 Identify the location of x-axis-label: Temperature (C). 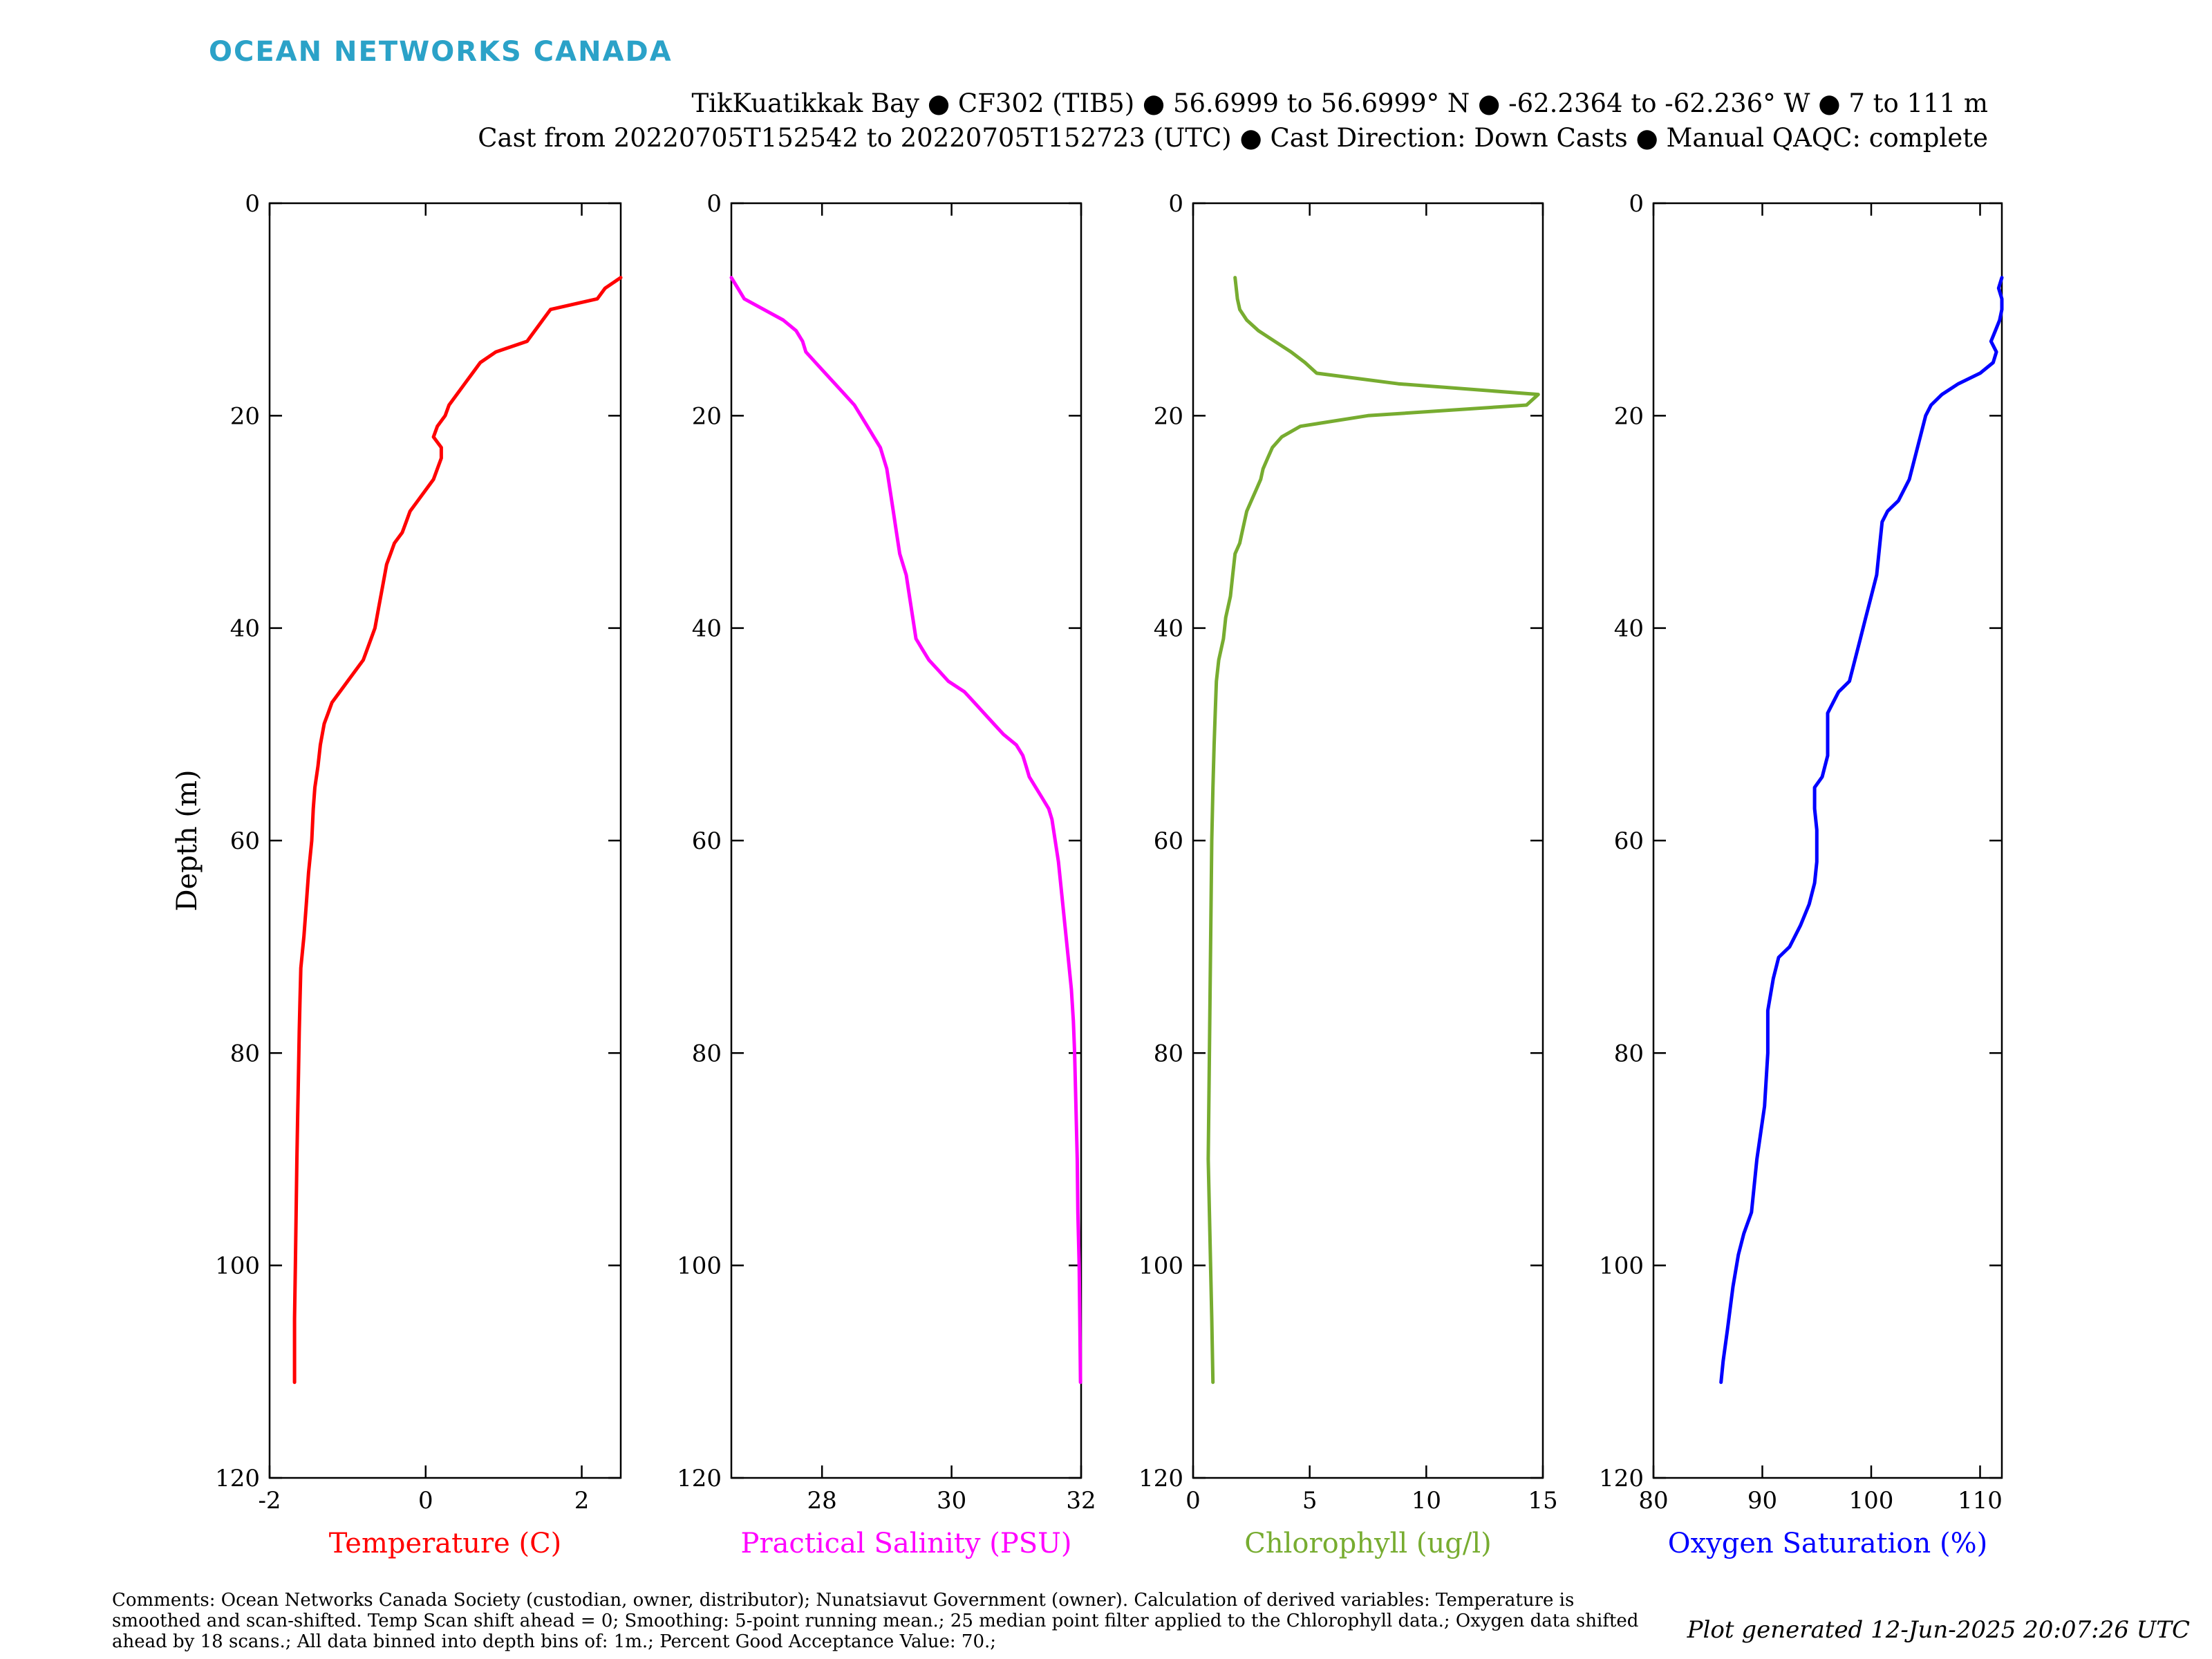
(446, 1544).